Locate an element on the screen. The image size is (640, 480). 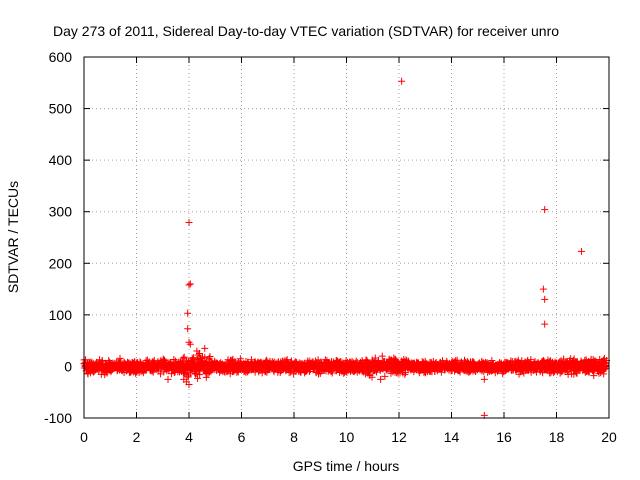
x-axis-label: GPS time / hours is located at coordinates (346, 466).